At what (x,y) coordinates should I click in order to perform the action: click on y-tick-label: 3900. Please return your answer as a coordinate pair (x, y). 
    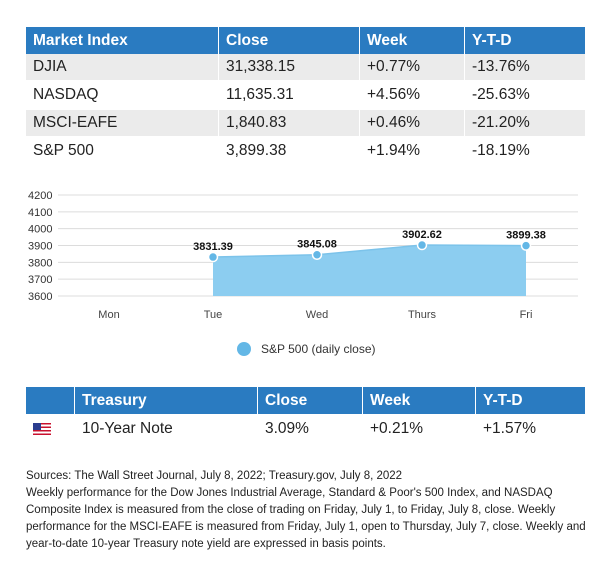
    Looking at the image, I should click on (40, 247).